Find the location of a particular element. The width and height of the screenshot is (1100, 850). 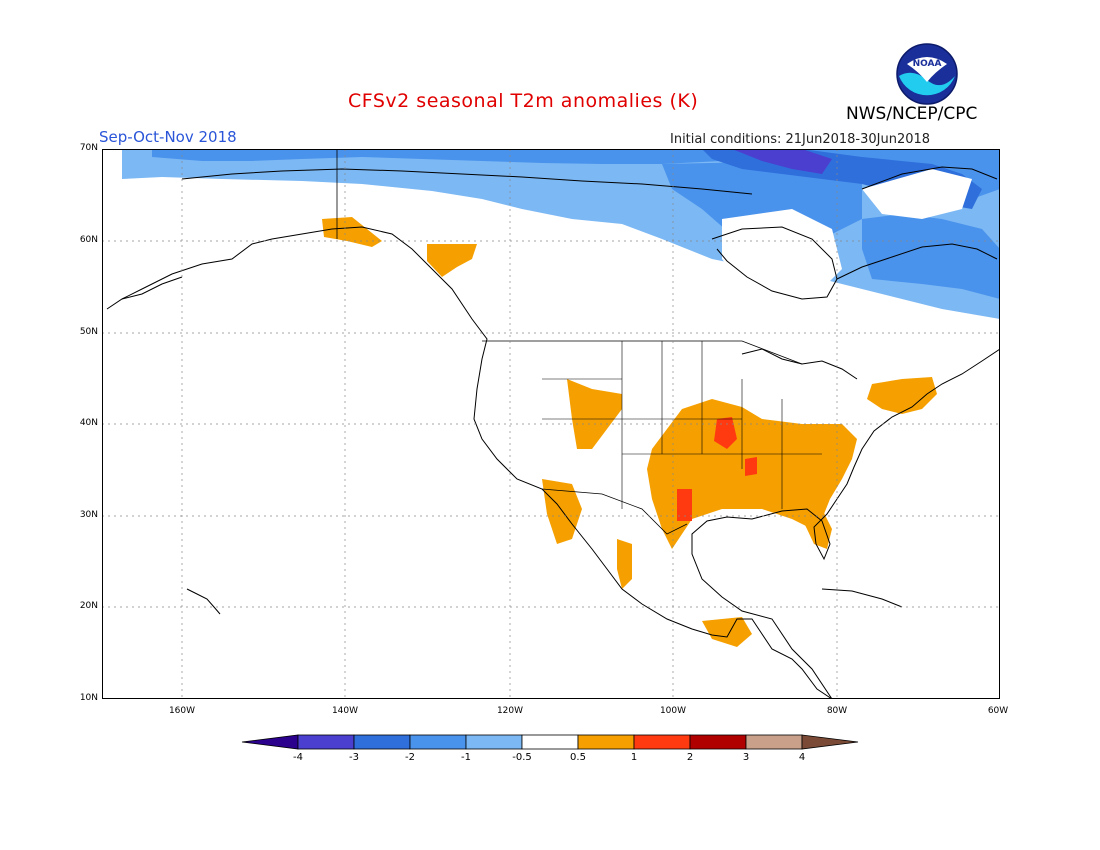

lon-label-140w: 140W is located at coordinates (345, 711).